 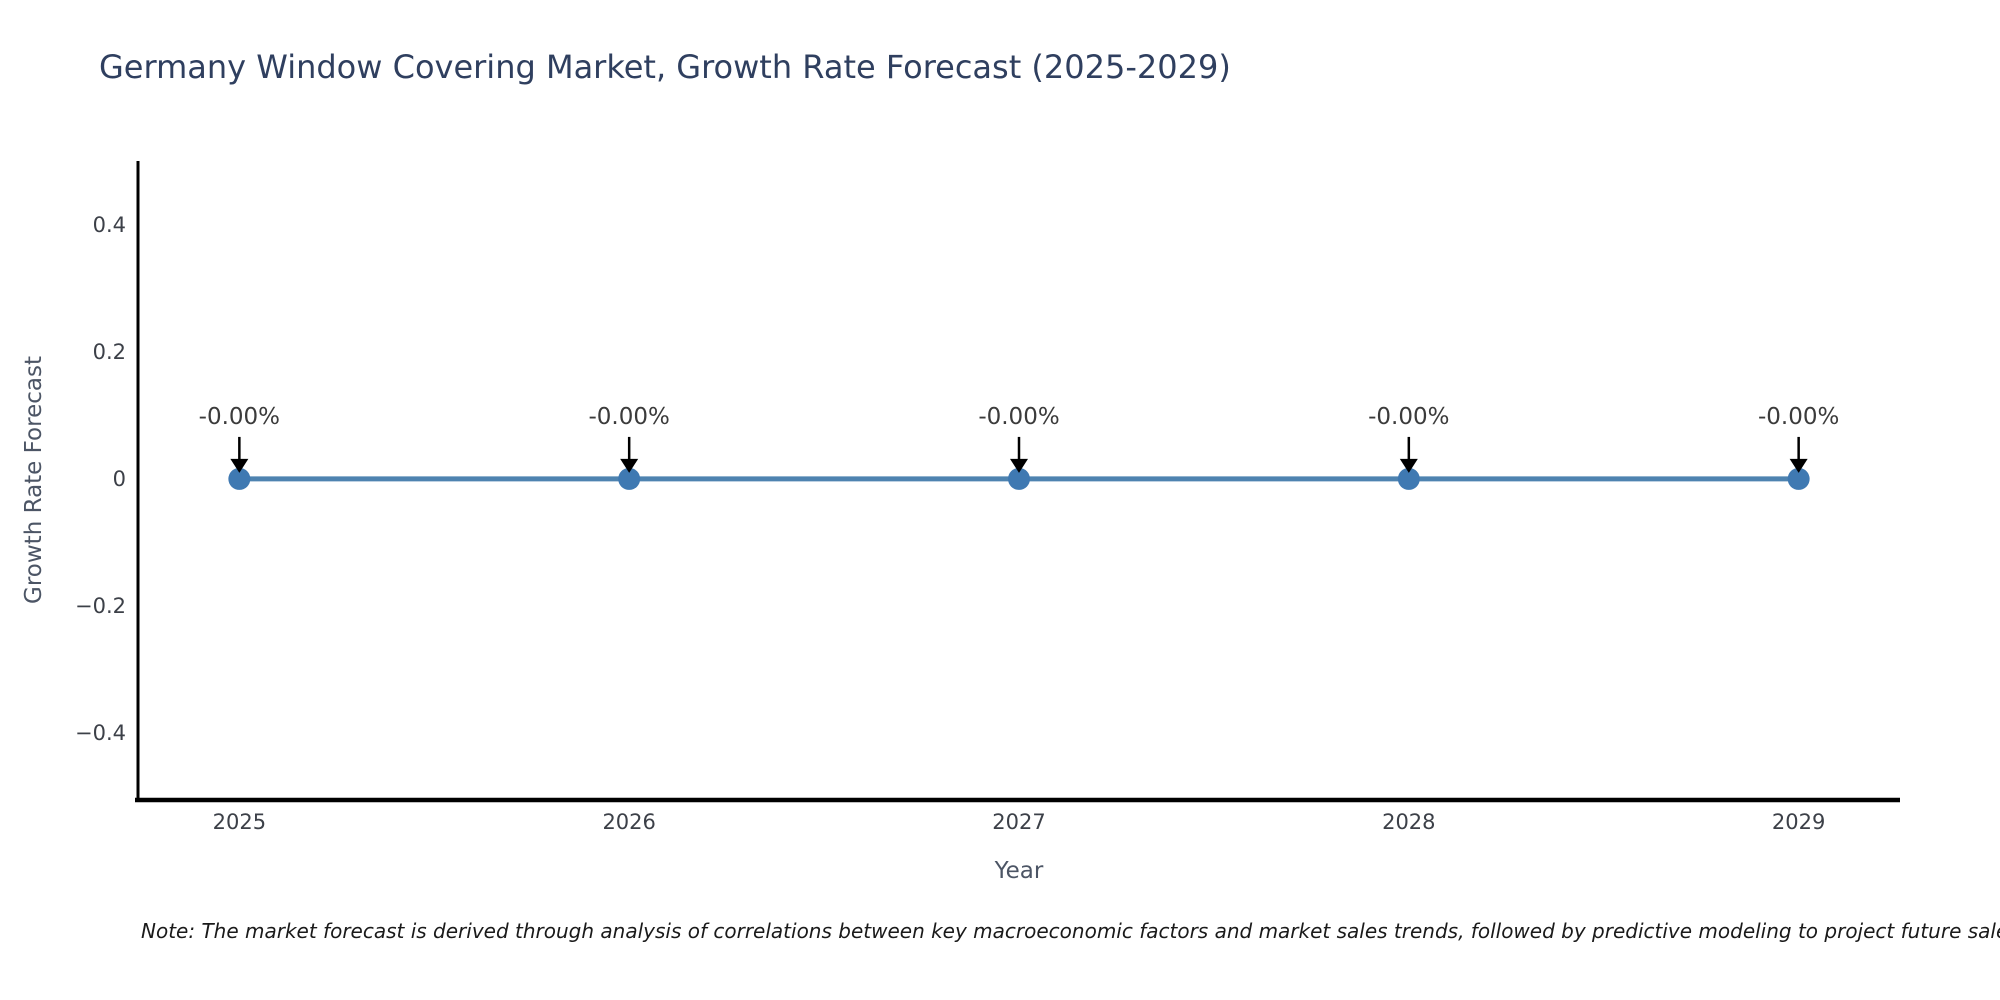 I want to click on x-axis-title: Year, so click(x=1019, y=871).